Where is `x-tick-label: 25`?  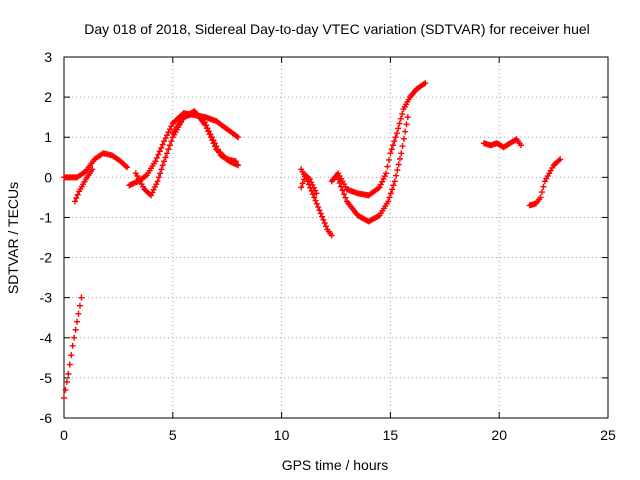
x-tick-label: 25 is located at coordinates (608, 435).